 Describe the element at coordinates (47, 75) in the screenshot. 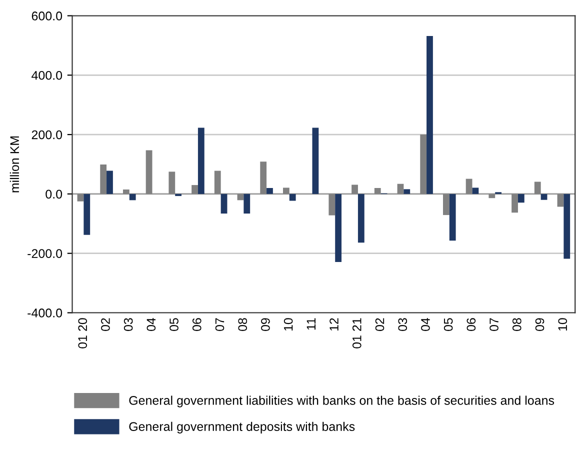

I see `y-tick-label: 400.0` at that location.